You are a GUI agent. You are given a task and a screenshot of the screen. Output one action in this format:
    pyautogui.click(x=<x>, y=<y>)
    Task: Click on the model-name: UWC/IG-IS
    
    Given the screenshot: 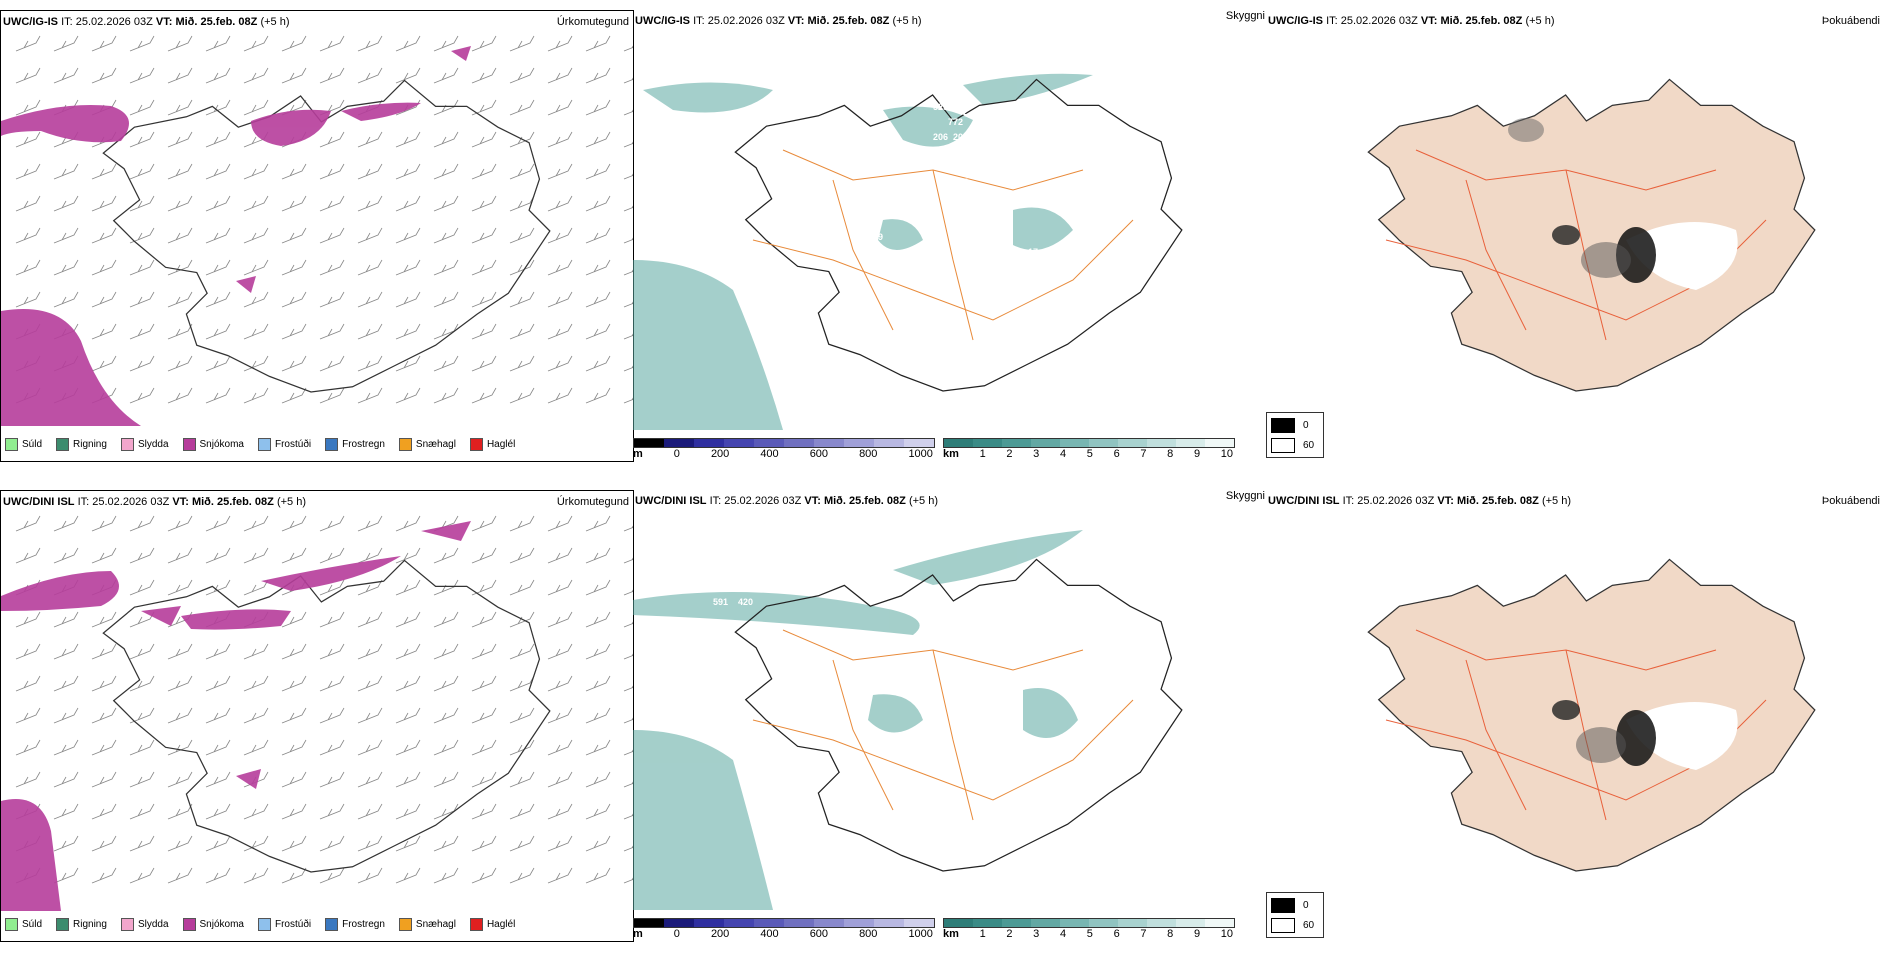 What is the action you would take?
    pyautogui.click(x=1295, y=21)
    